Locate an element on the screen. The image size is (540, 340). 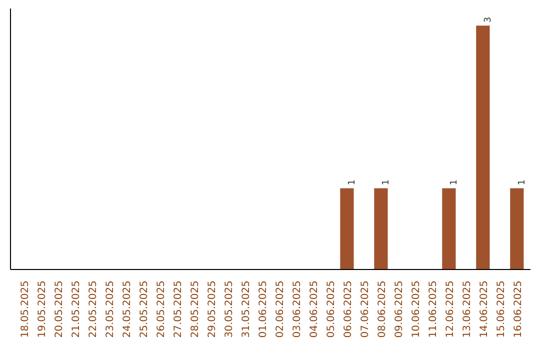
x-tick-label: 24.05.2025 is located at coordinates (128, 309).